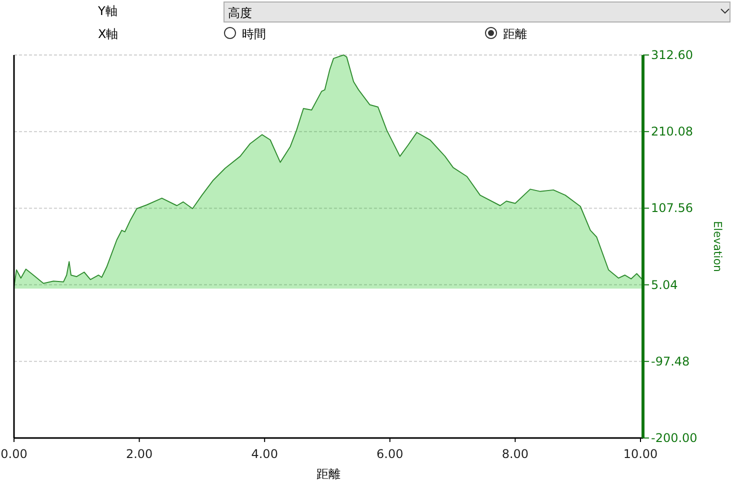 This screenshot has height=487, width=732. Describe the element at coordinates (390, 454) in the screenshot. I see `x-tick-label: 6.00` at that location.